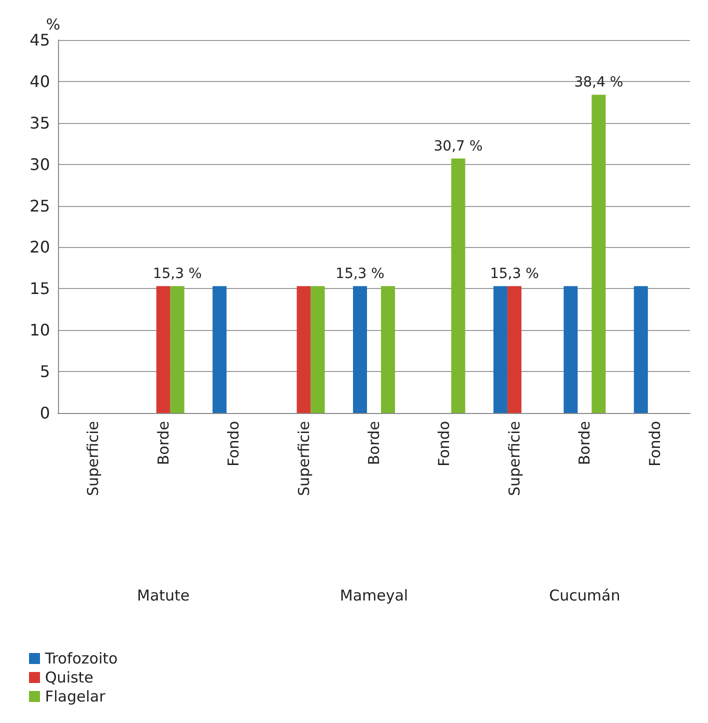  What do you see at coordinates (45, 413) in the screenshot?
I see `y-tick-label: 0` at bounding box center [45, 413].